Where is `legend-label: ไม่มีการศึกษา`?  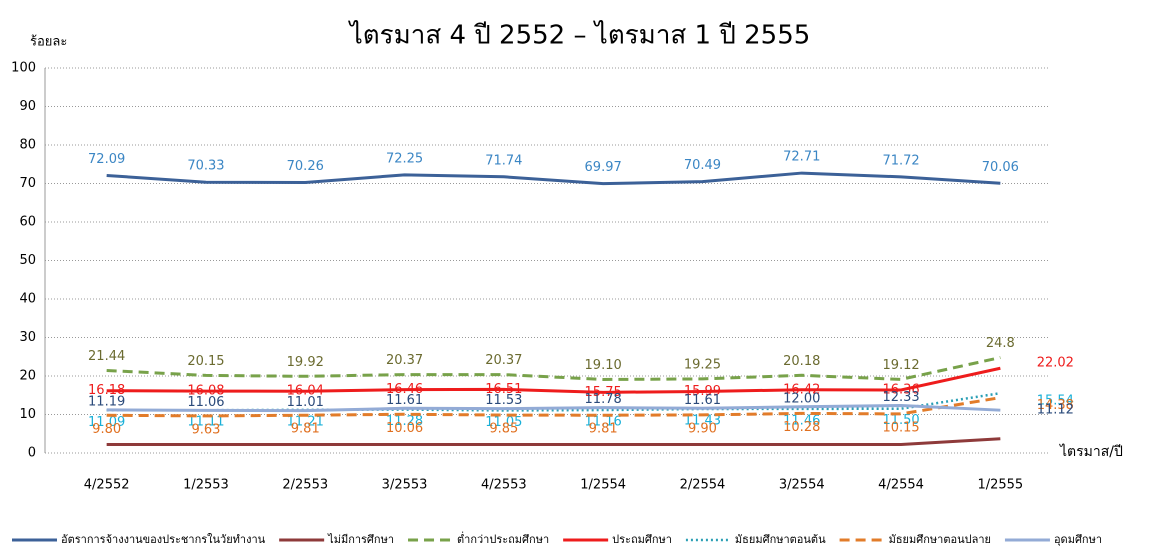 legend-label: ไม่มีการศึกษา is located at coordinates (360, 539).